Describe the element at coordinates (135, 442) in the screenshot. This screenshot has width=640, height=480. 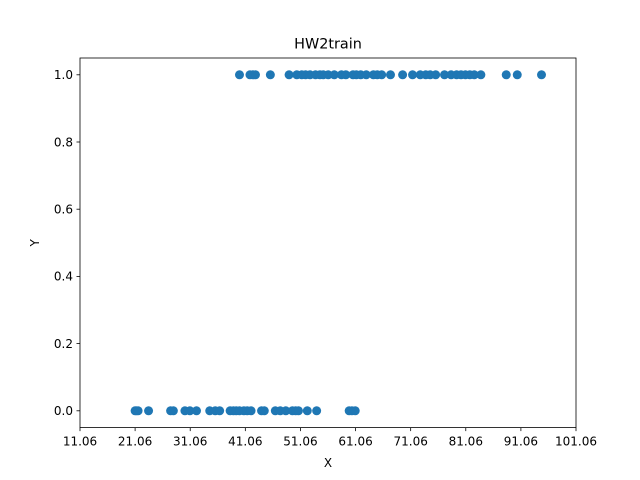
I see `x-tick-label: 21.06` at that location.